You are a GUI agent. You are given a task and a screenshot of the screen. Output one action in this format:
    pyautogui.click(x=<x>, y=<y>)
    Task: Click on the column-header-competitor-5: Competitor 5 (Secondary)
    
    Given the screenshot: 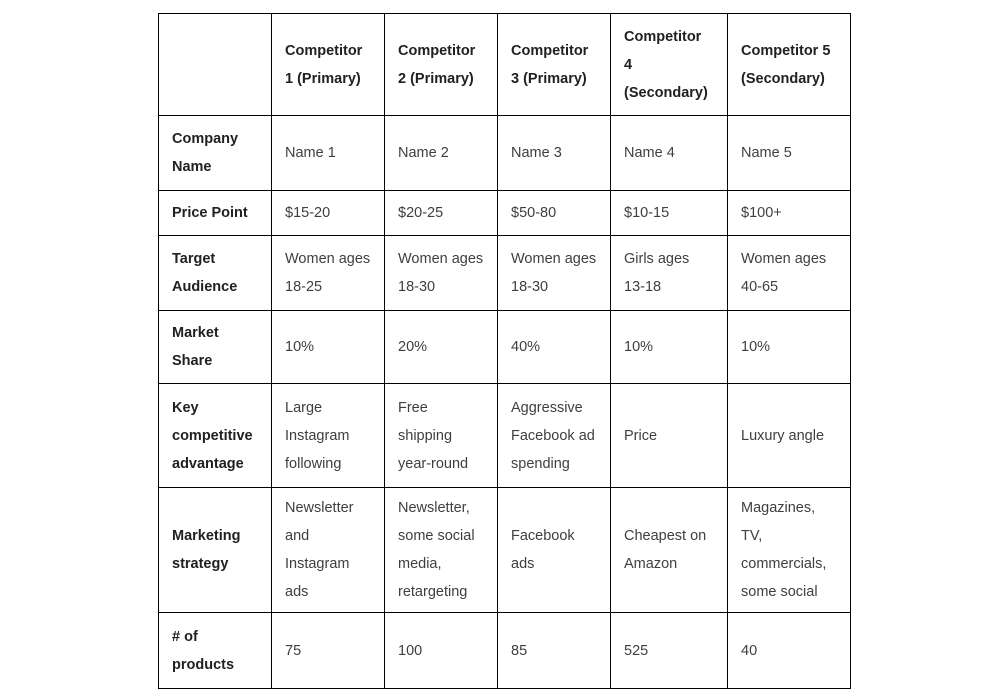 What is the action you would take?
    pyautogui.click(x=789, y=64)
    